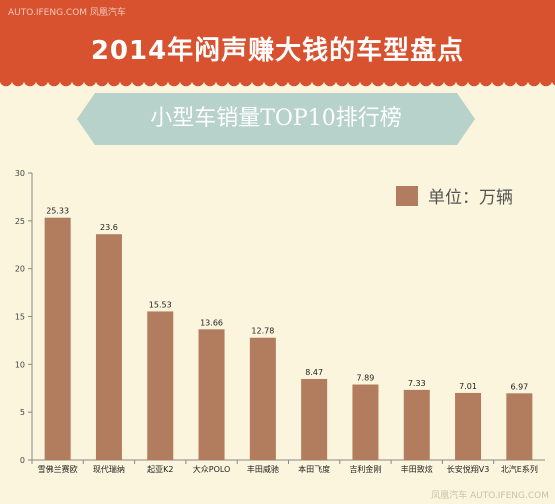 The height and width of the screenshot is (504, 555). I want to click on x-tick-label: 吉利金刚, so click(365, 469).